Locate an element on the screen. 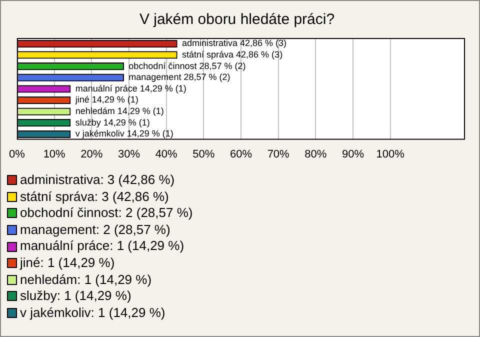 Image resolution: width=480 pixels, height=337 pixels. category-label: služby 14,29 % (1) is located at coordinates (112, 122).